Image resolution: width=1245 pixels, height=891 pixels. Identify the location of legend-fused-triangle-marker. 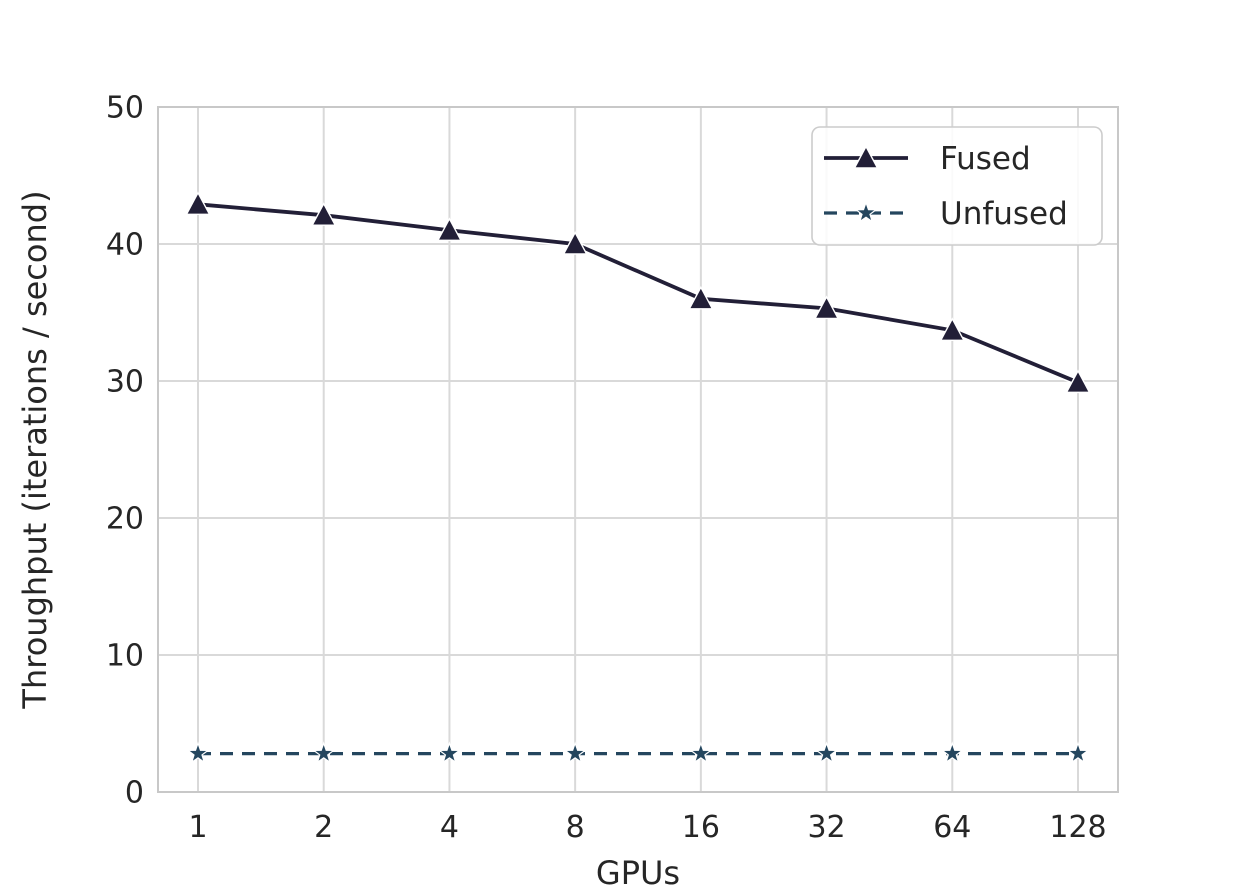
(866, 157).